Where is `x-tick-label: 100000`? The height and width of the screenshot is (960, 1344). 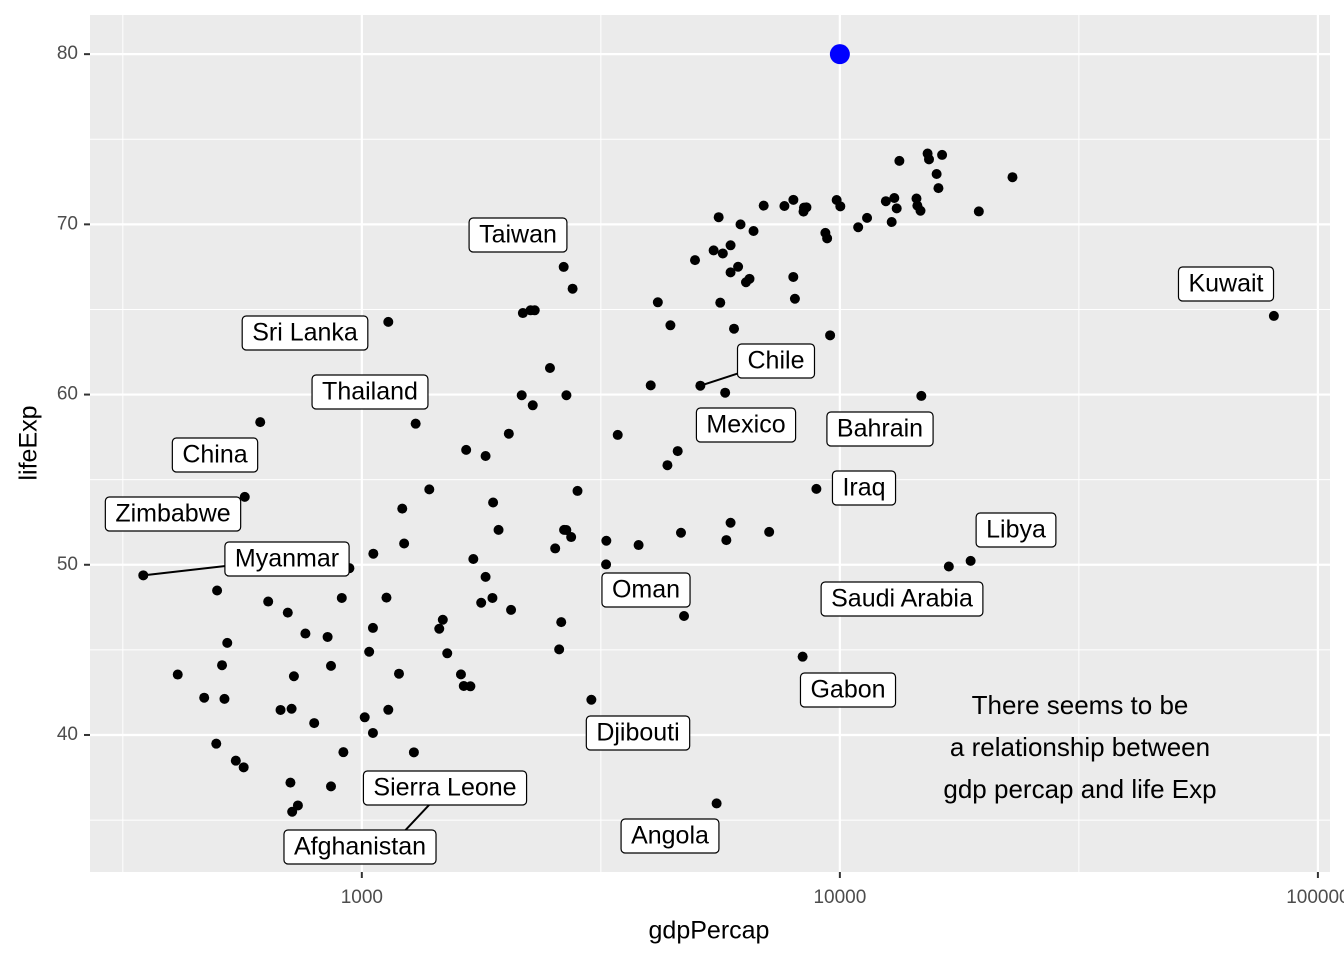
x-tick-label: 100000 is located at coordinates (1315, 897).